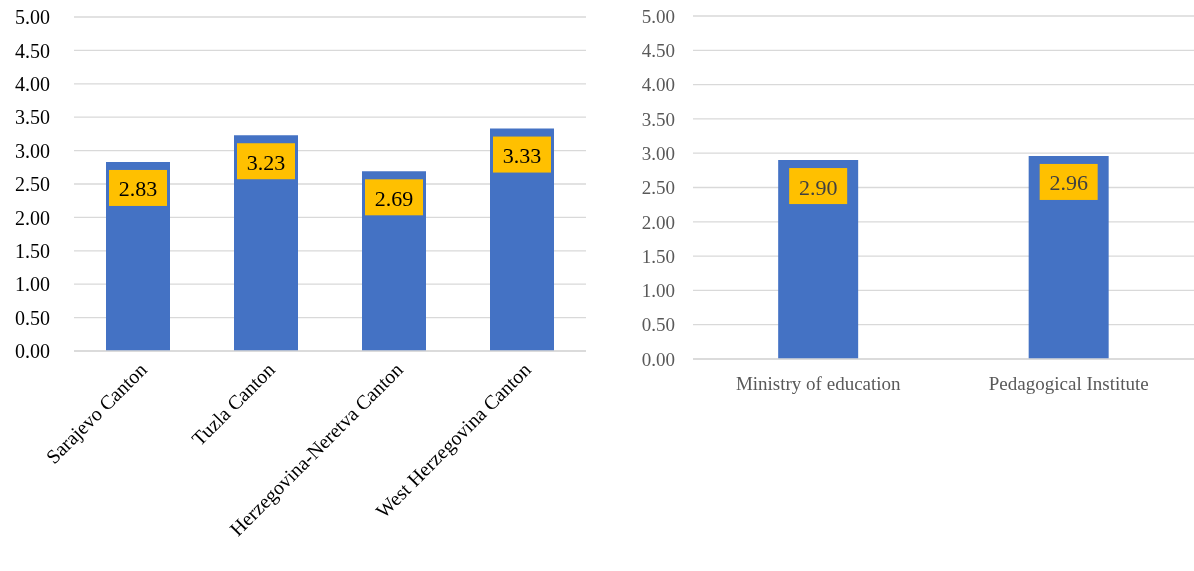 The image size is (1194, 571). I want to click on data-label: 2.90, so click(818, 187).